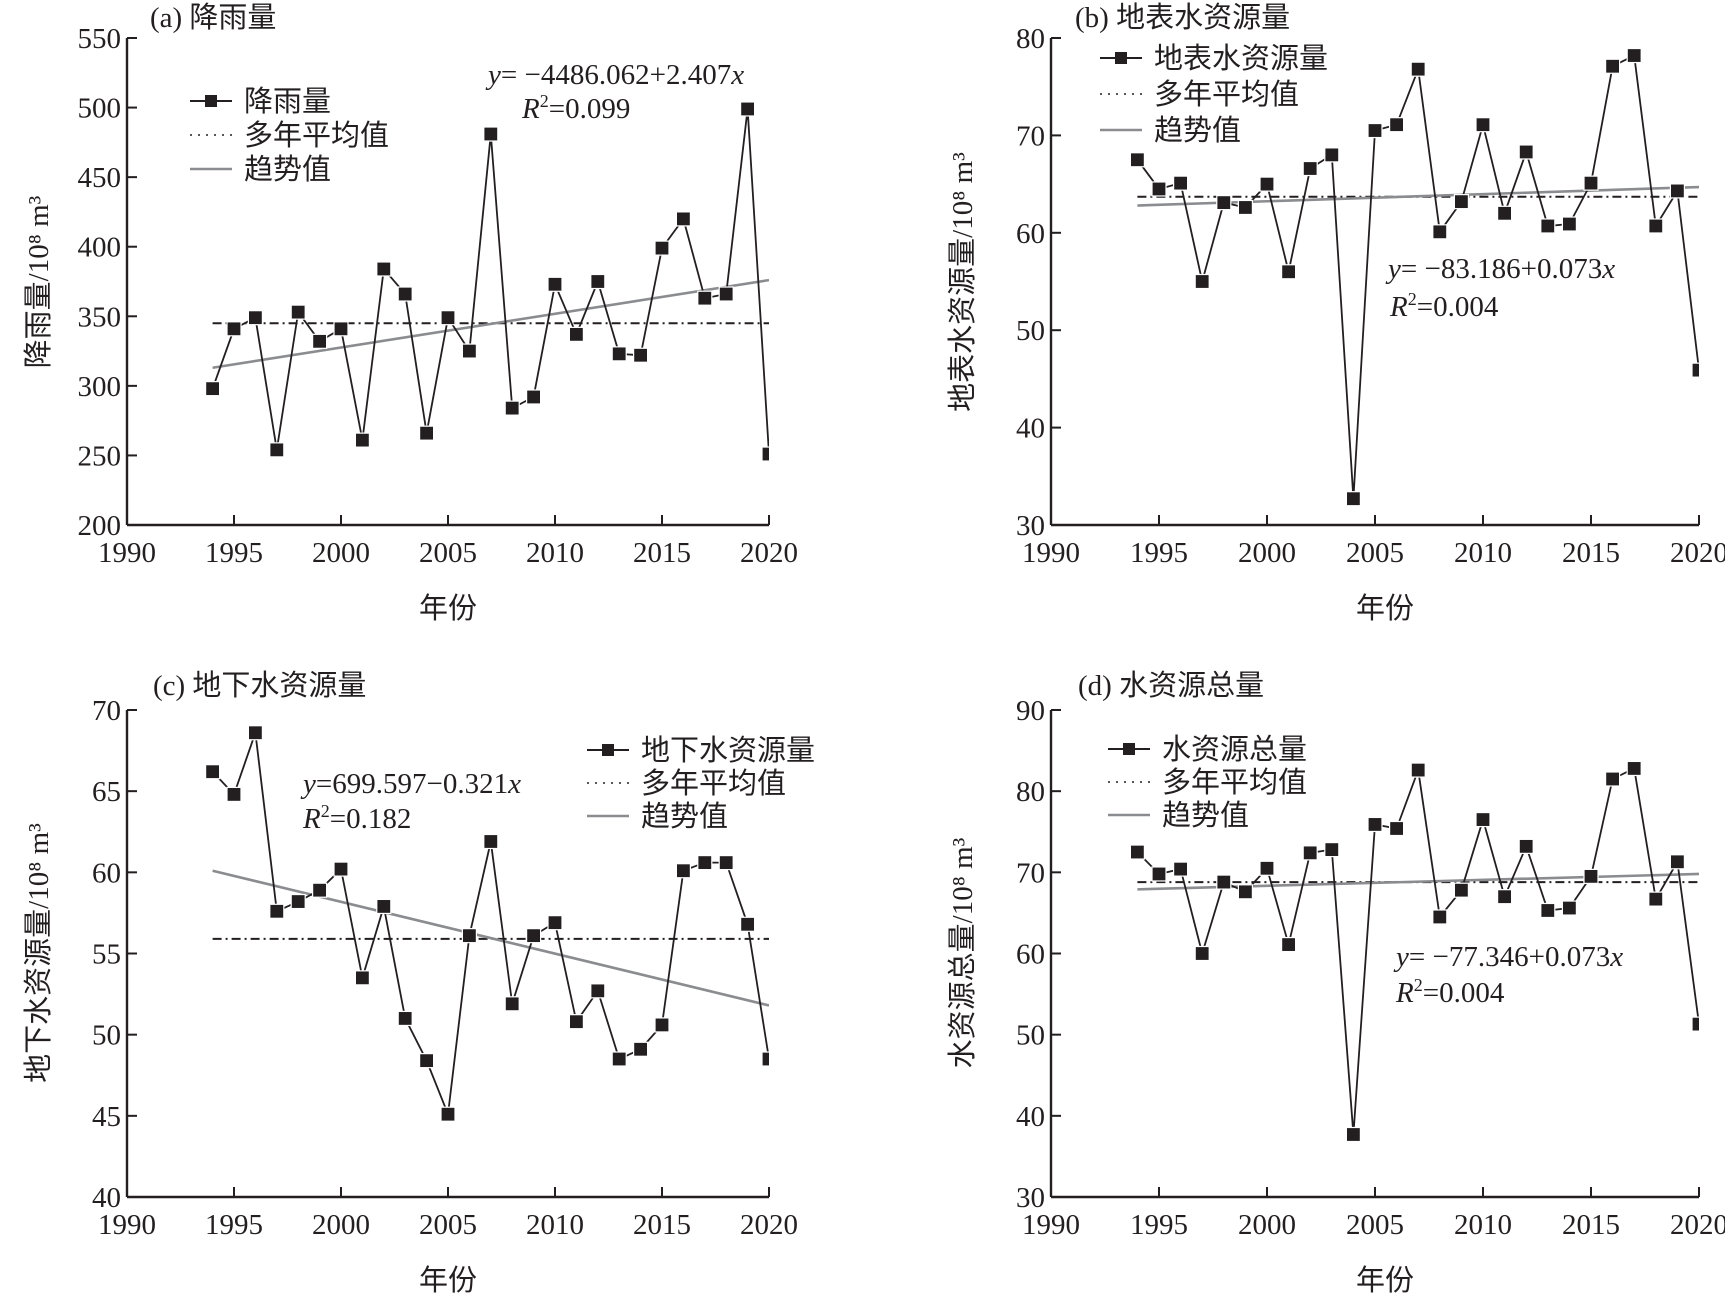 This screenshot has height=1302, width=1725. I want to click on r-squared-superscript: 2, so click(544, 101).